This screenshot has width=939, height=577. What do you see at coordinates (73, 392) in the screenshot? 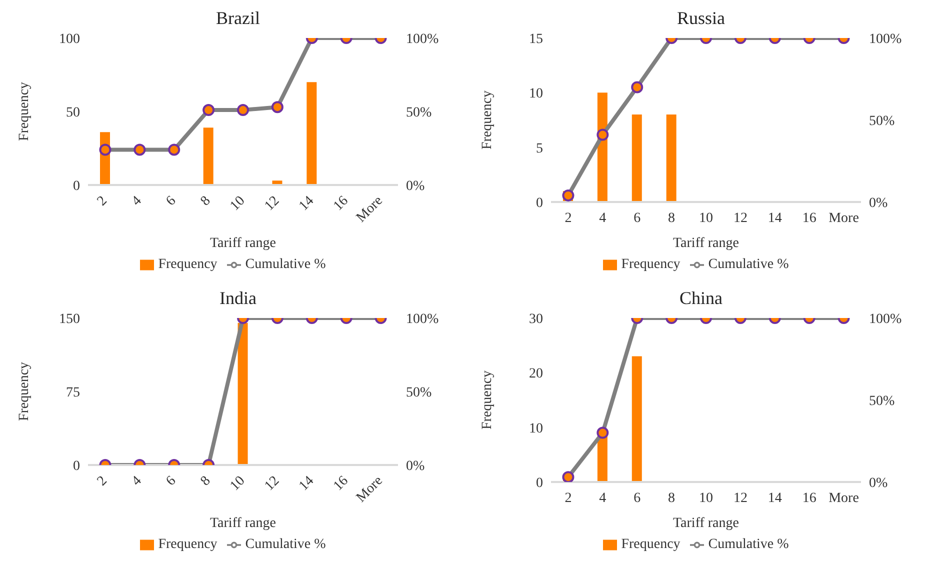
I see `y-tick-label: 75` at bounding box center [73, 392].